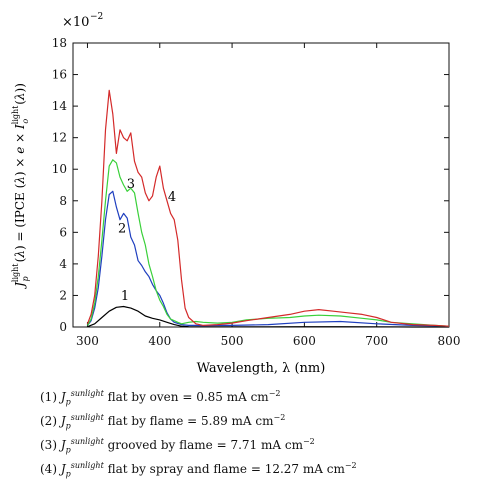 This screenshot has width=477, height=500. Describe the element at coordinates (87, 341) in the screenshot. I see `x-tick-label: 300` at that location.